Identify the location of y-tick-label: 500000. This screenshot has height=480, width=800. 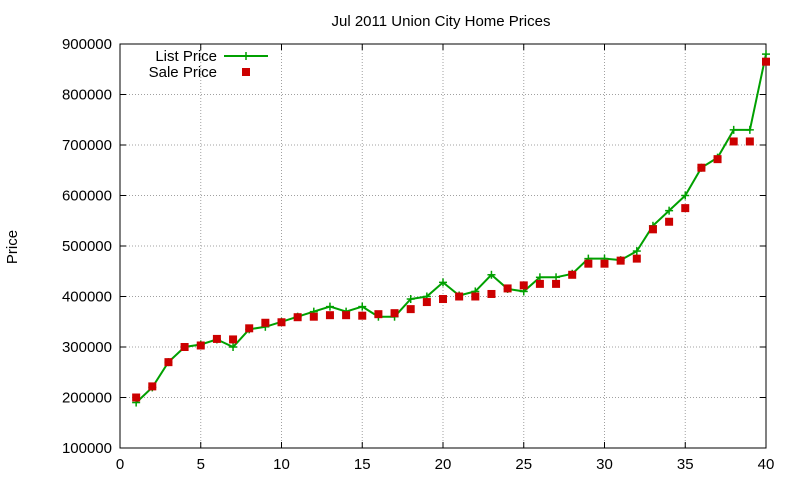
(87, 246).